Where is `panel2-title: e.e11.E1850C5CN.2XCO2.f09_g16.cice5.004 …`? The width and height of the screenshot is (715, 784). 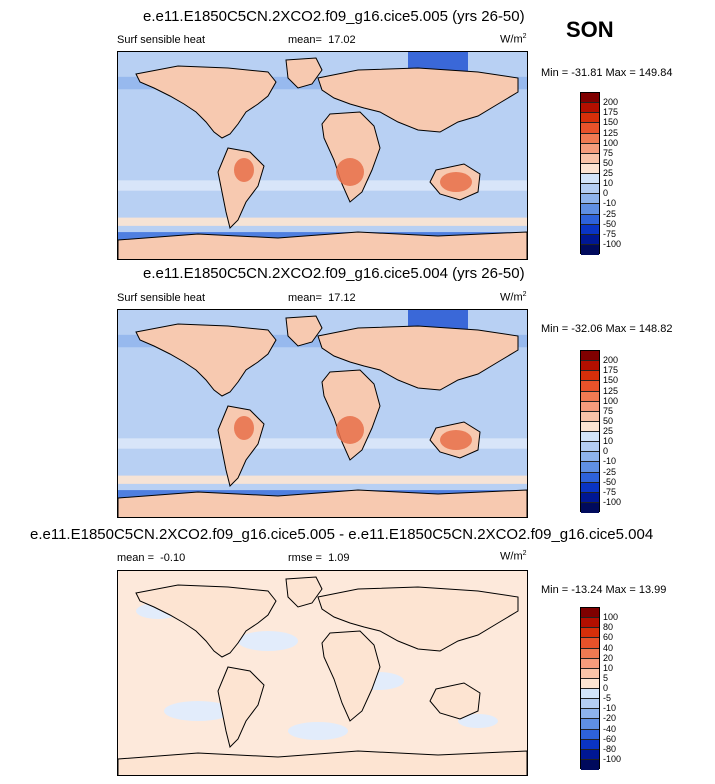
panel2-title: e.e11.E1850C5CN.2XCO2.f09_g16.cice5.004 … is located at coordinates (334, 273).